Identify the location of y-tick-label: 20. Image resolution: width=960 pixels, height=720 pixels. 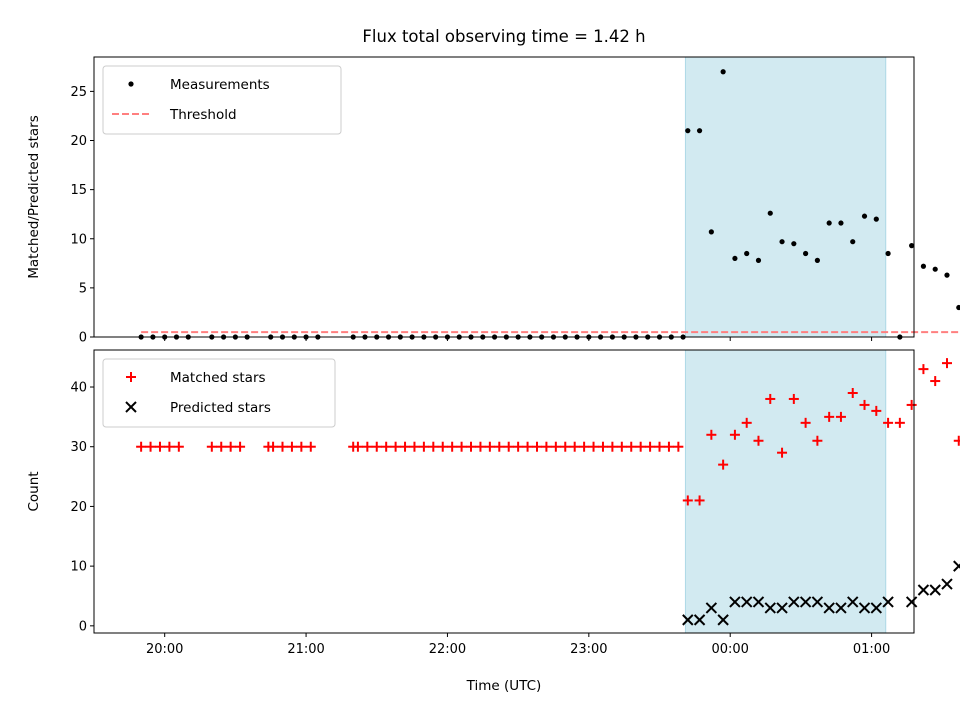
(78, 141).